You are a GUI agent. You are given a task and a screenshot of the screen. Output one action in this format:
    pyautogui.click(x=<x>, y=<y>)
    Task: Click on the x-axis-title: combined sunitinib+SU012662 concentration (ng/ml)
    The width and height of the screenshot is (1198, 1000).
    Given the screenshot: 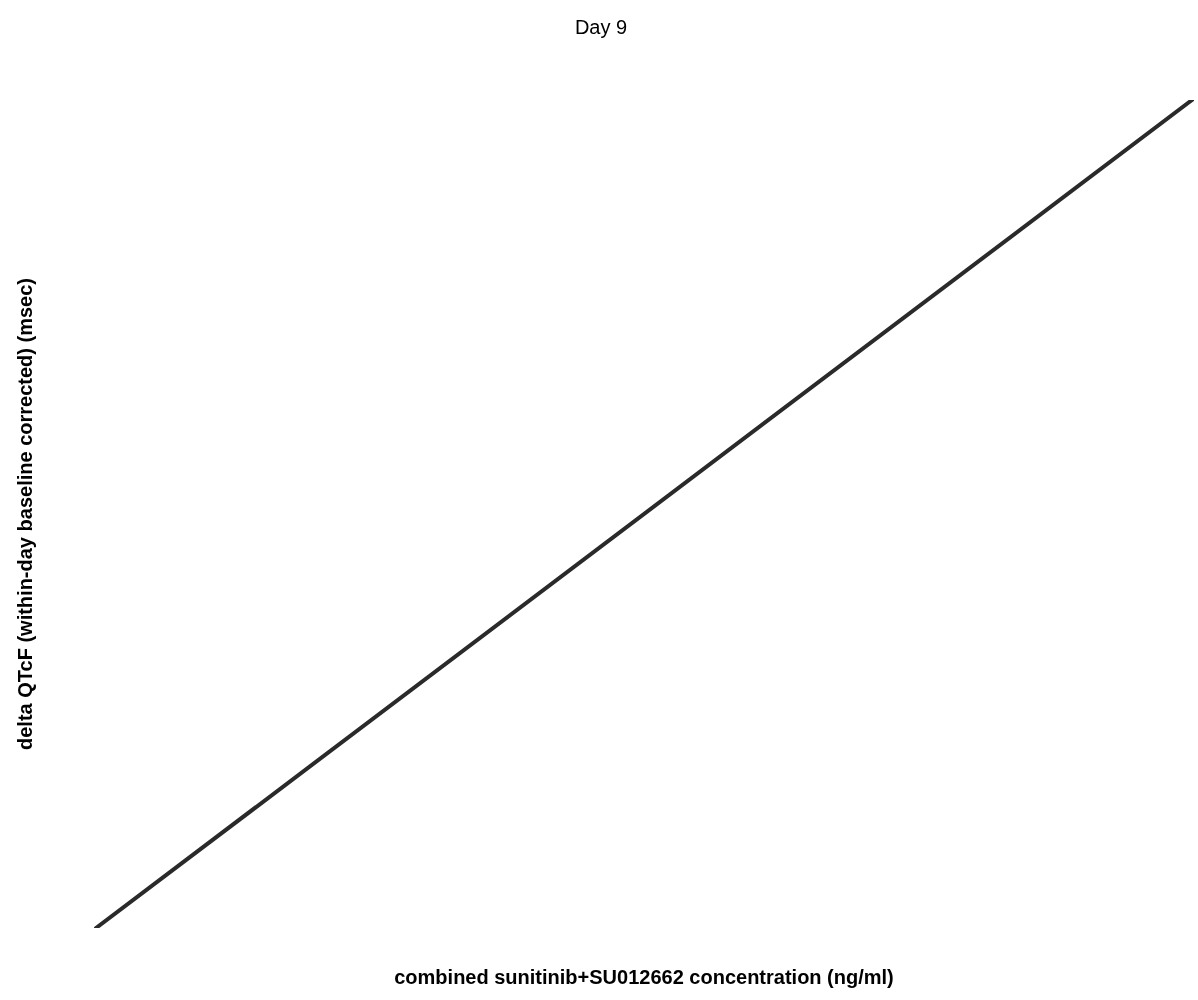 What is the action you would take?
    pyautogui.click(x=644, y=976)
    